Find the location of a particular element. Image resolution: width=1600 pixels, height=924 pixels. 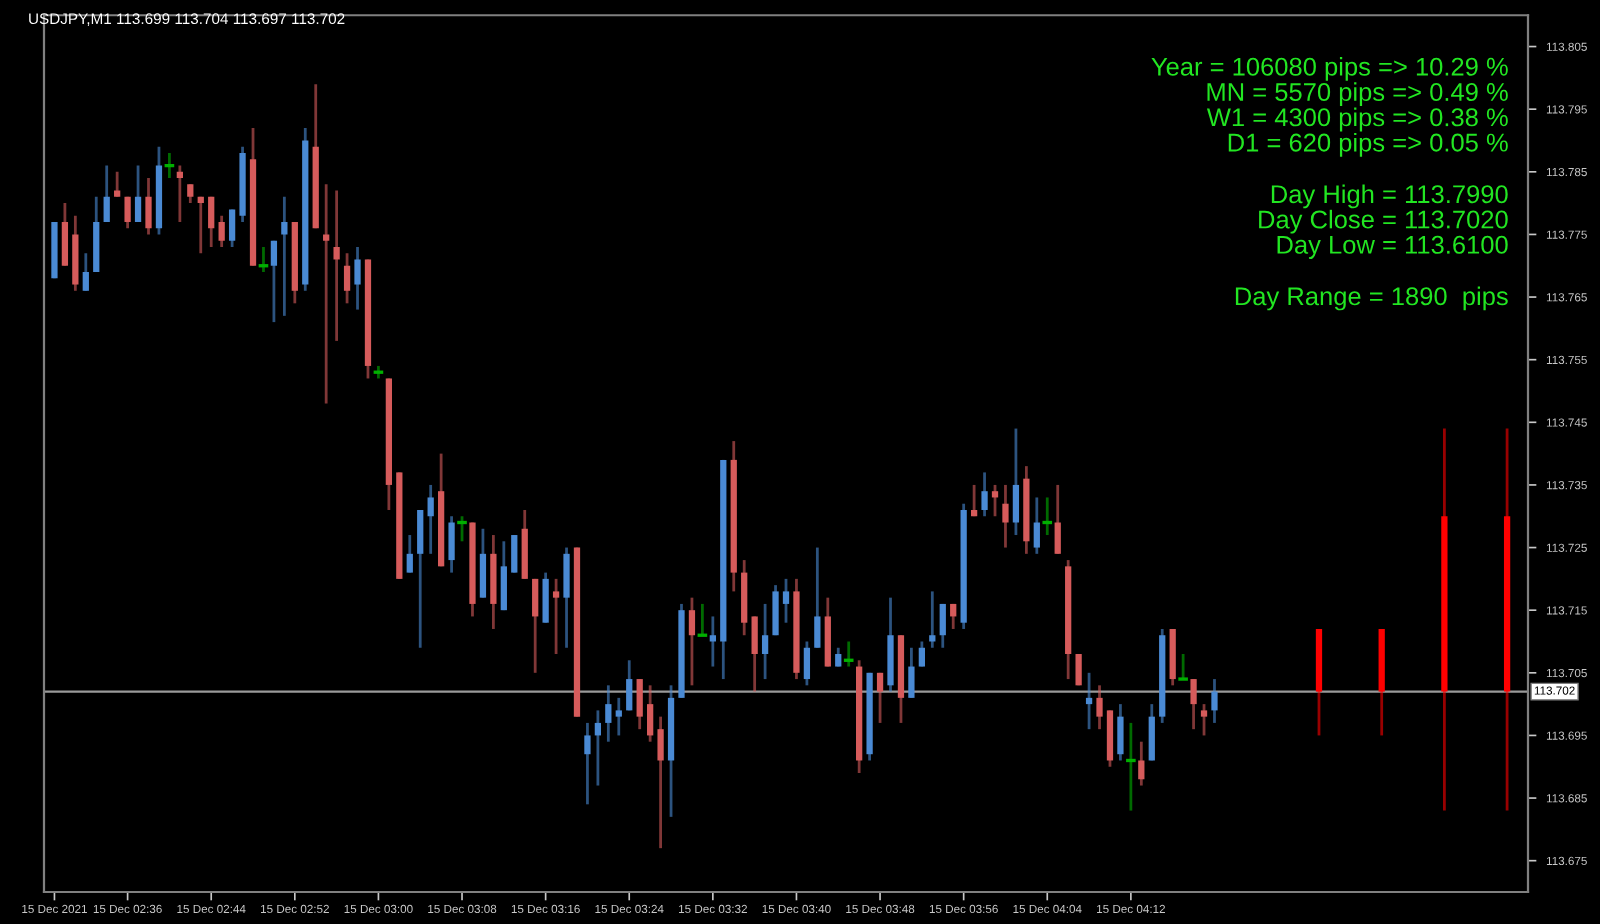

annotation: Day High = 113.7990 Day Close = 113.7020 Day Low = 113.6100 is located at coordinates (1383, 221).